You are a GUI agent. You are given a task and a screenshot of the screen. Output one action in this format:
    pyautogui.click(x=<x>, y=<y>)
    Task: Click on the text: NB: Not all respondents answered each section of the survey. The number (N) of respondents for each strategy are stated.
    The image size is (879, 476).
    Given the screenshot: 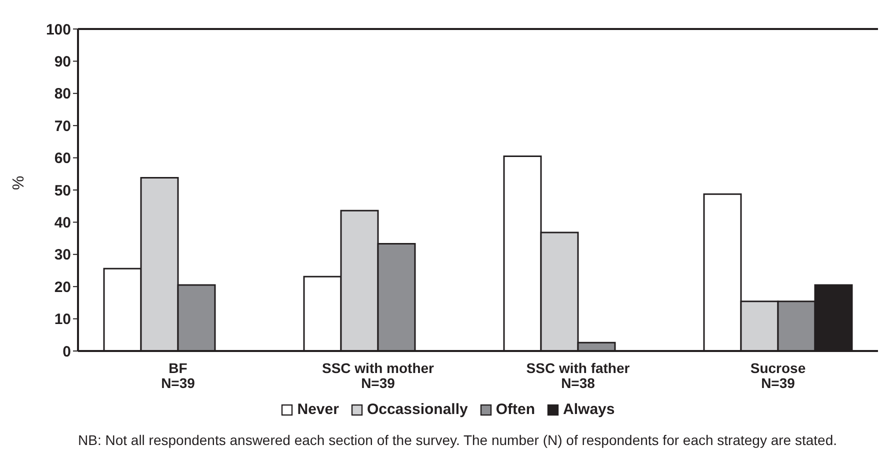 What is the action you would take?
    pyautogui.click(x=458, y=440)
    